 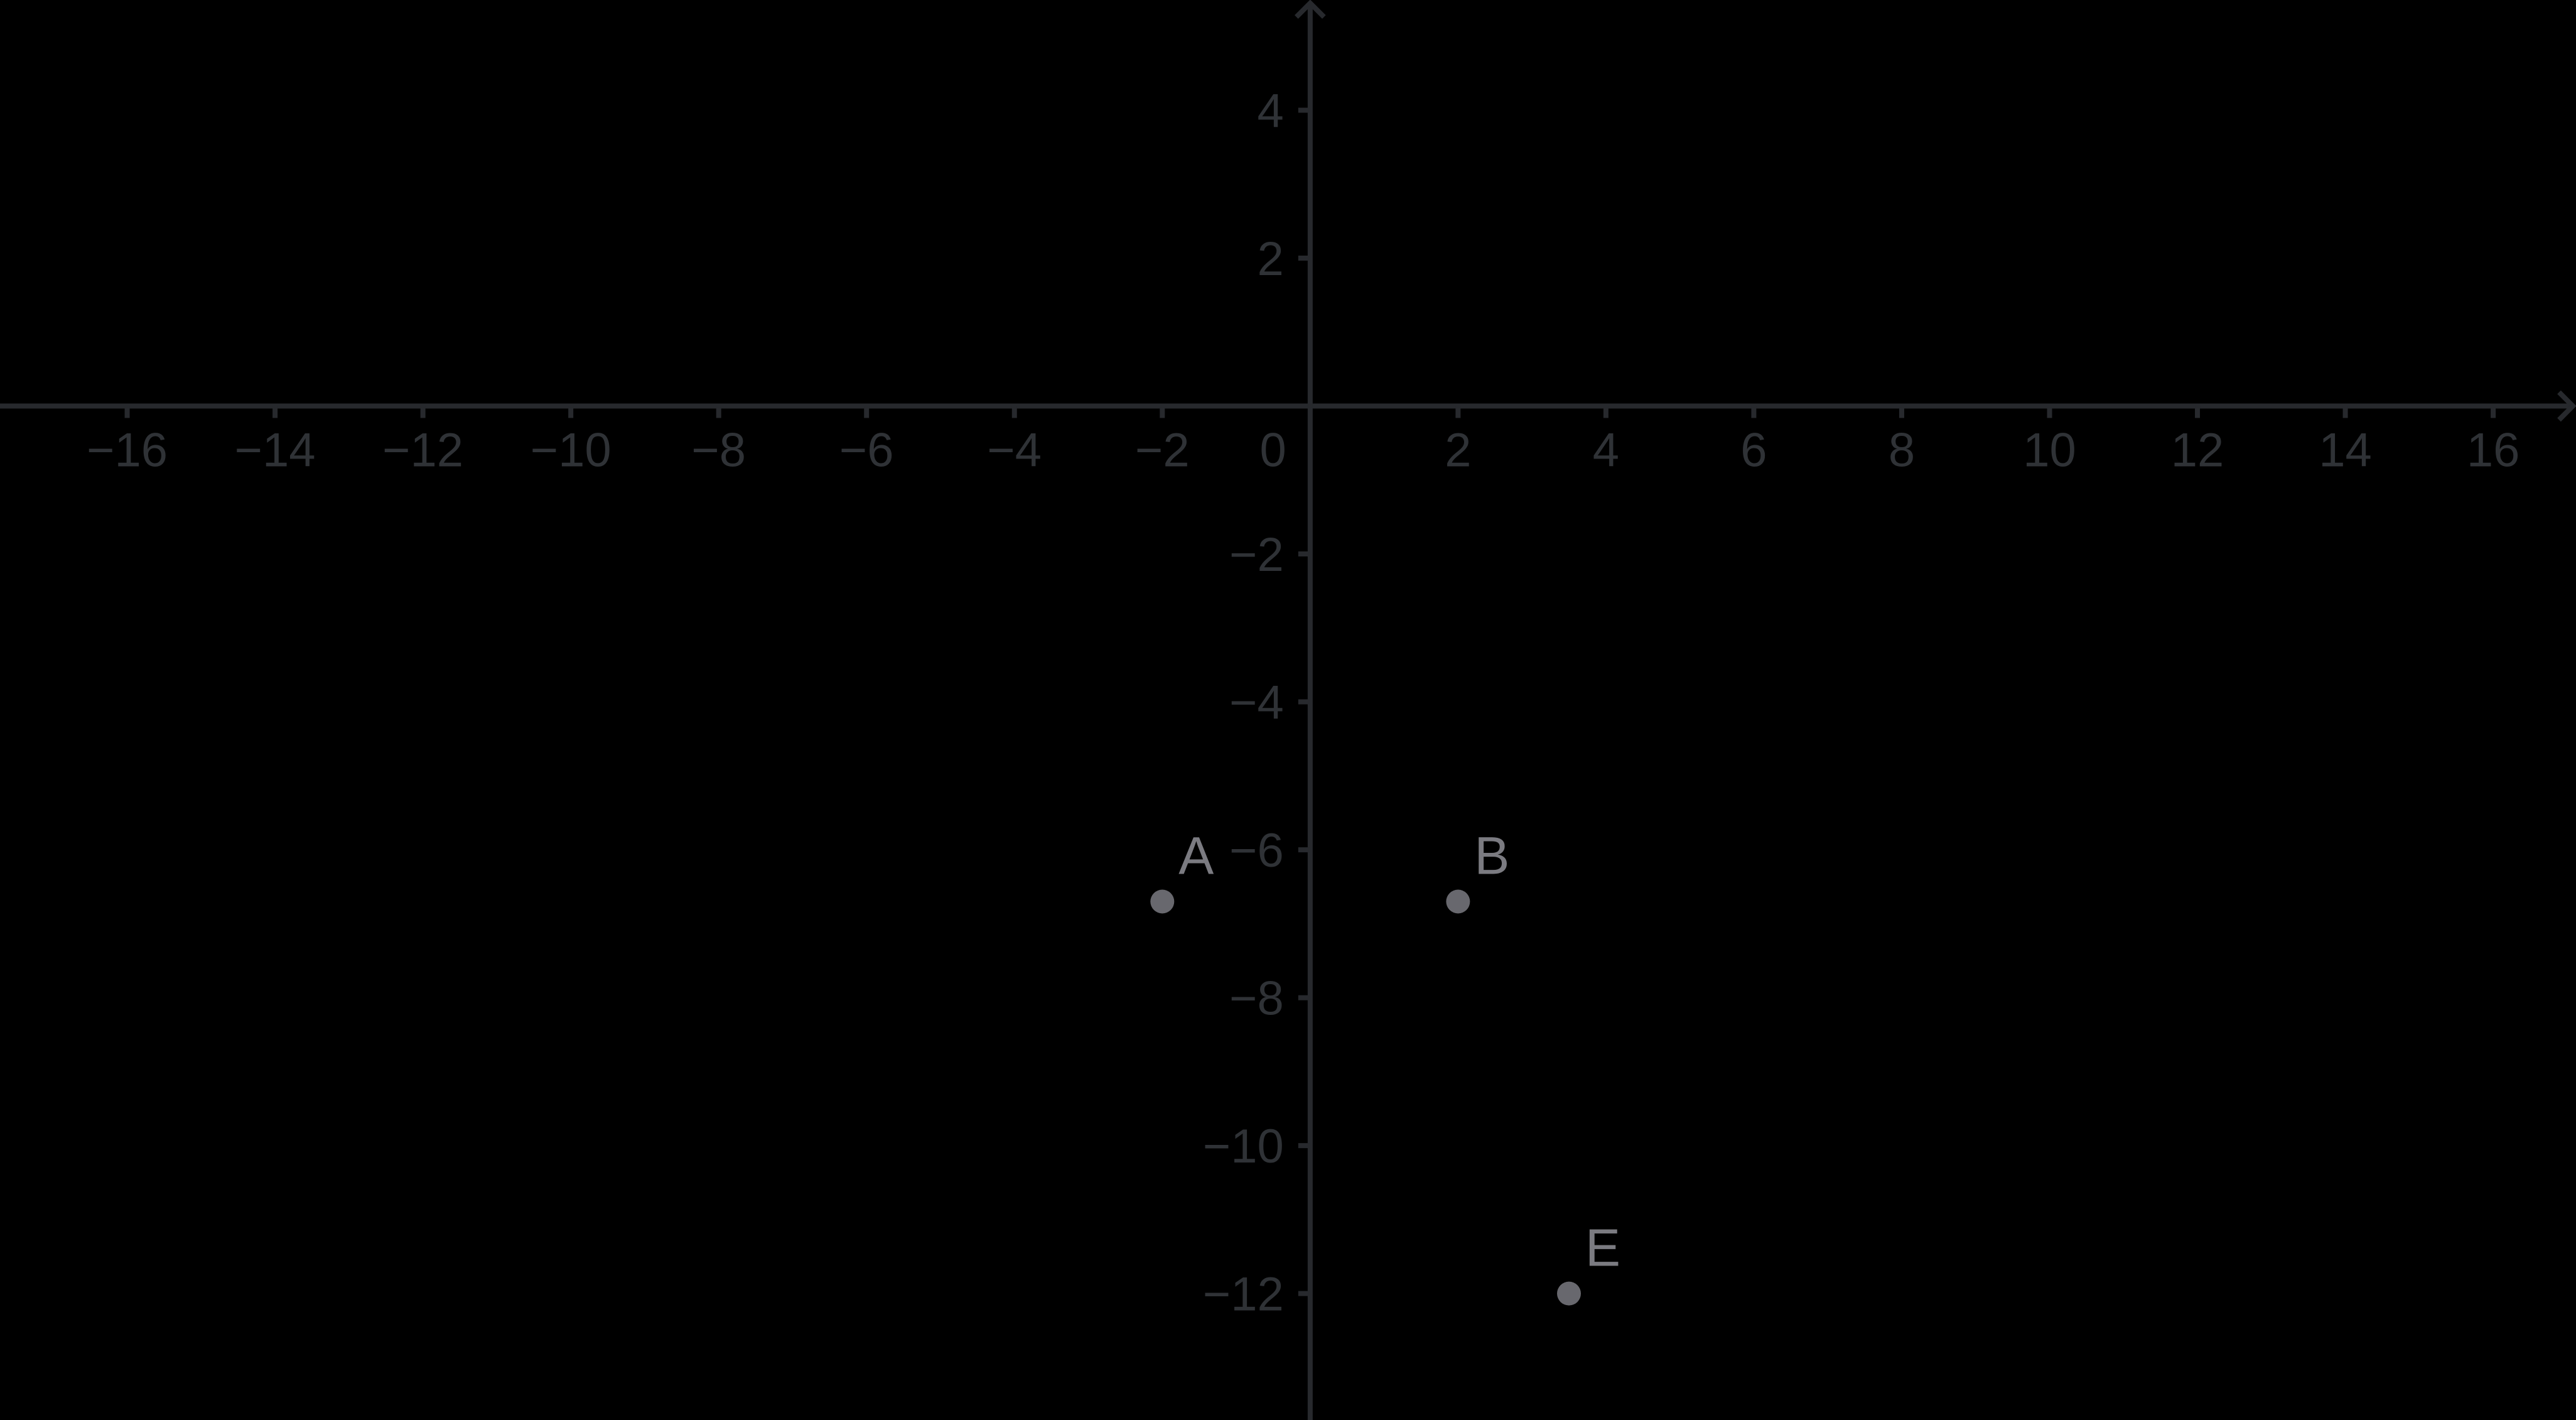 I want to click on y-tick-label-−12: −12, so click(x=1243, y=1294).